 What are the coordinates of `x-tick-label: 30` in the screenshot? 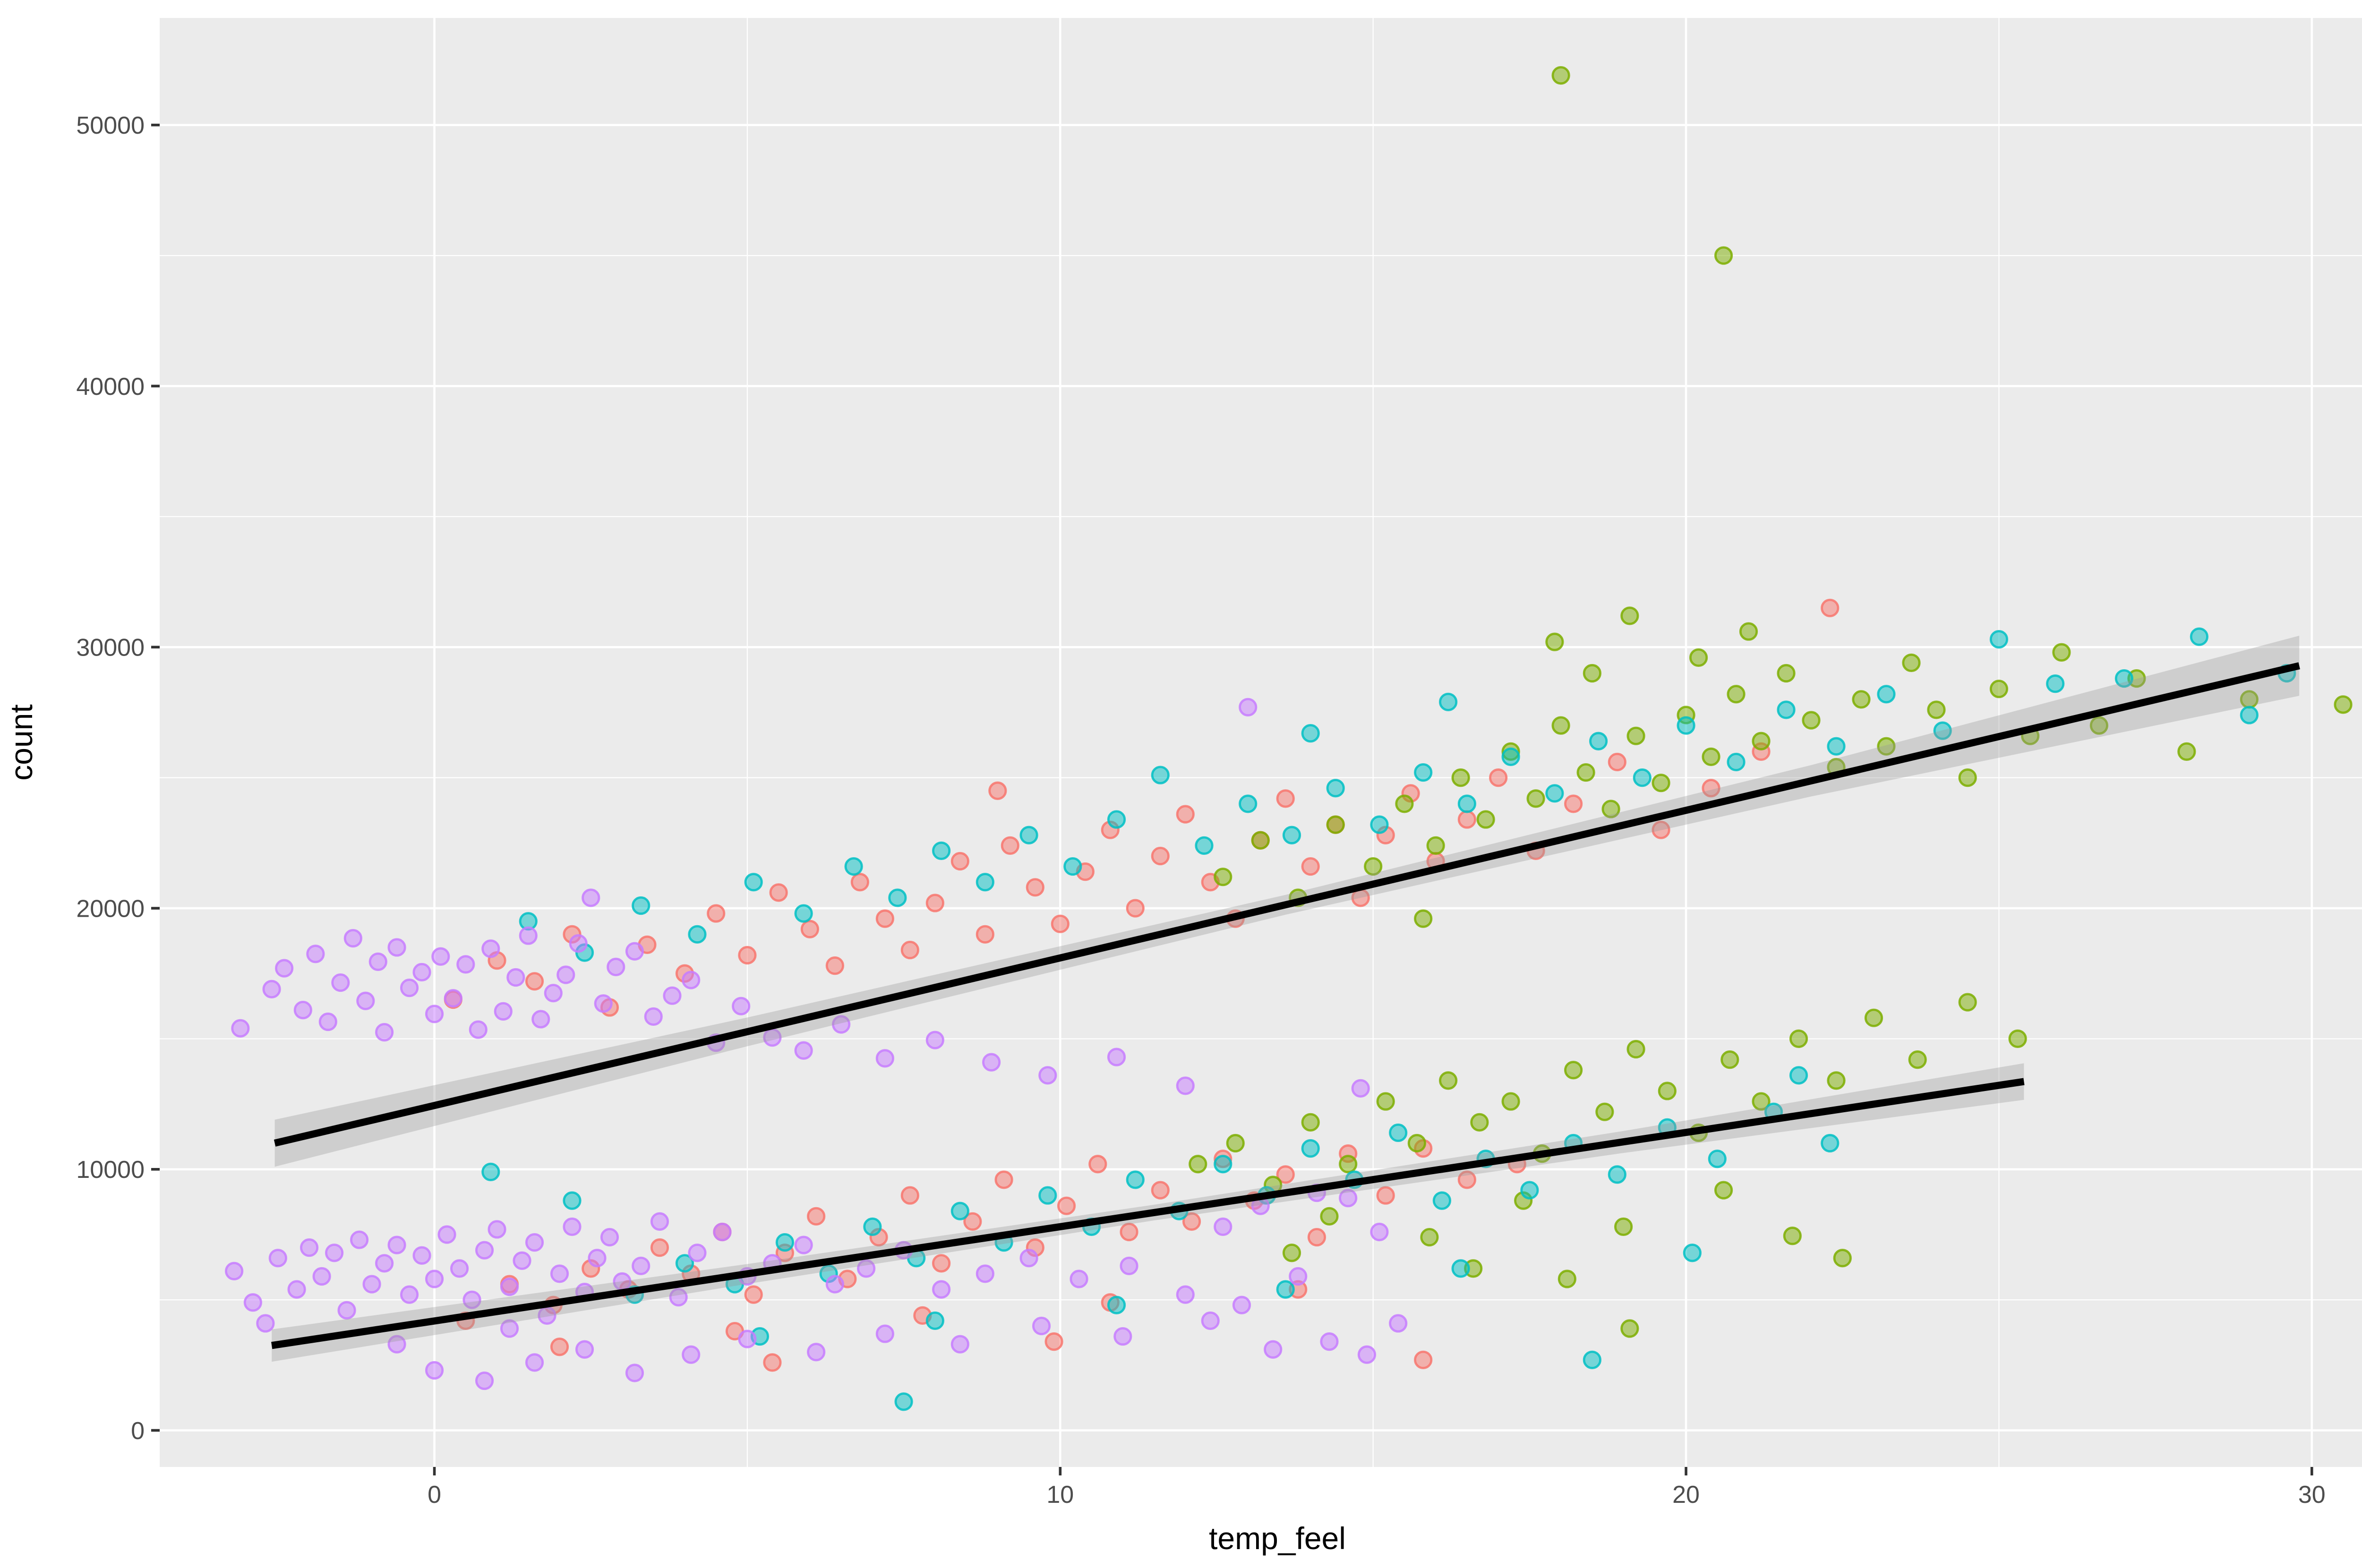 It's located at (2312, 1494).